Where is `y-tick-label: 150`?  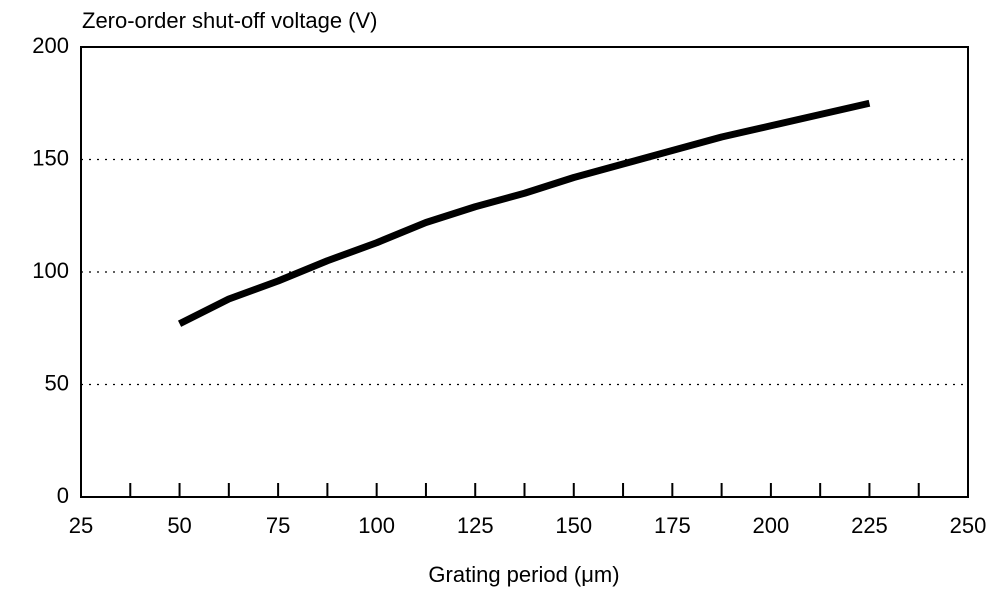 y-tick-label: 150 is located at coordinates (50, 157).